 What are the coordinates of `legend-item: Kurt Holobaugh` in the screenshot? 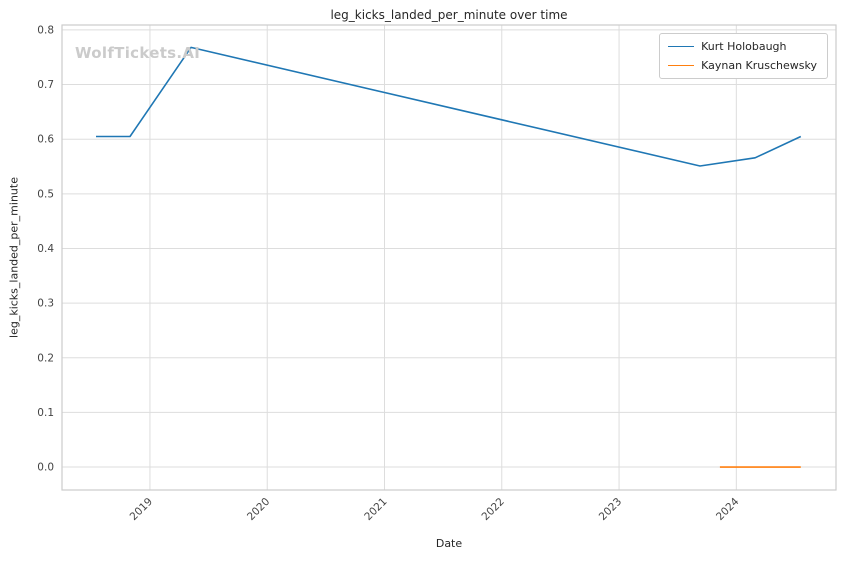 It's located at (742, 46).